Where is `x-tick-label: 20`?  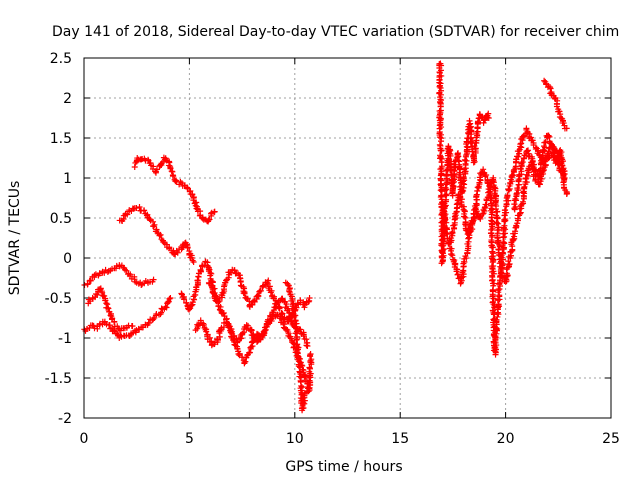
x-tick-label: 20 is located at coordinates (506, 439).